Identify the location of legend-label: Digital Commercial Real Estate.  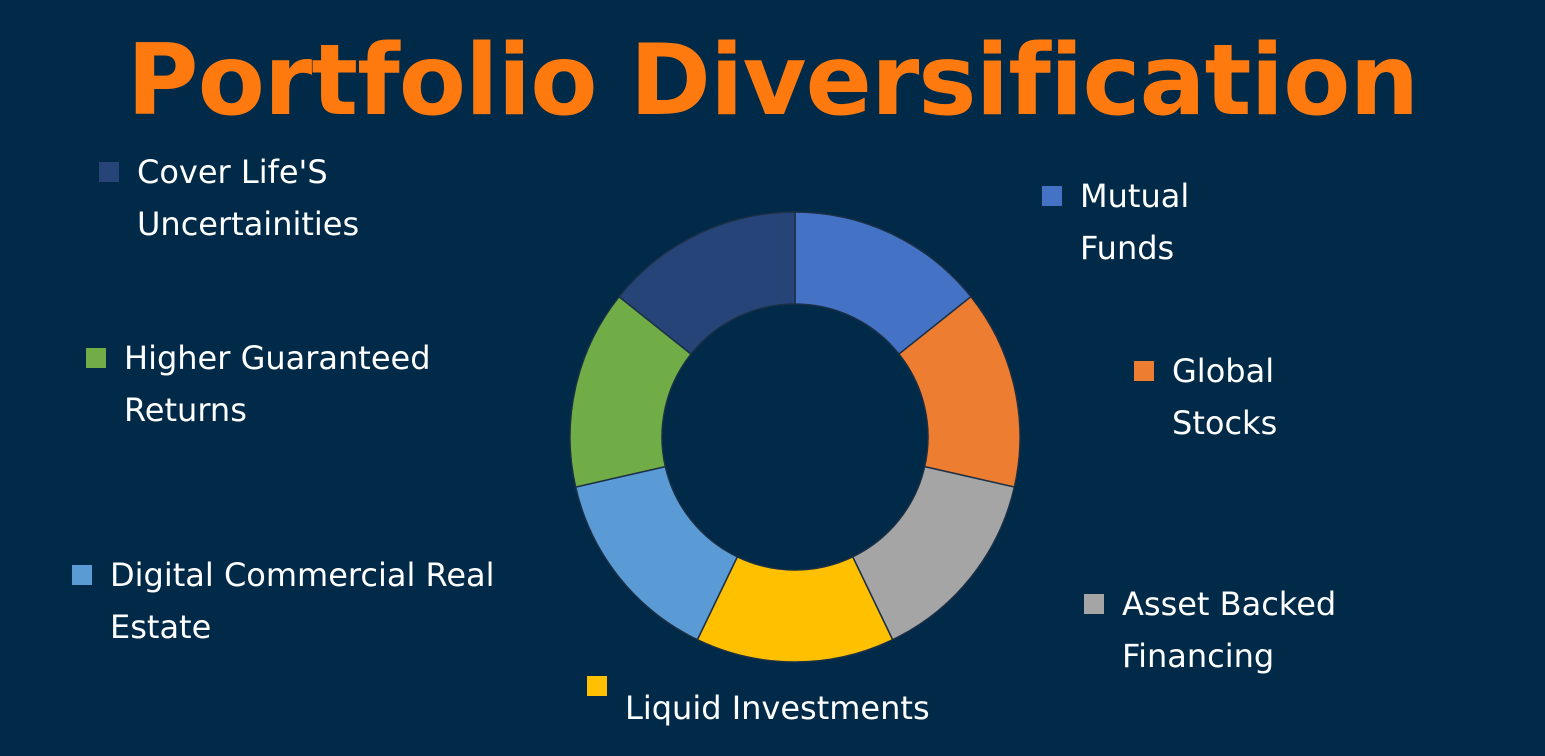
(302, 601).